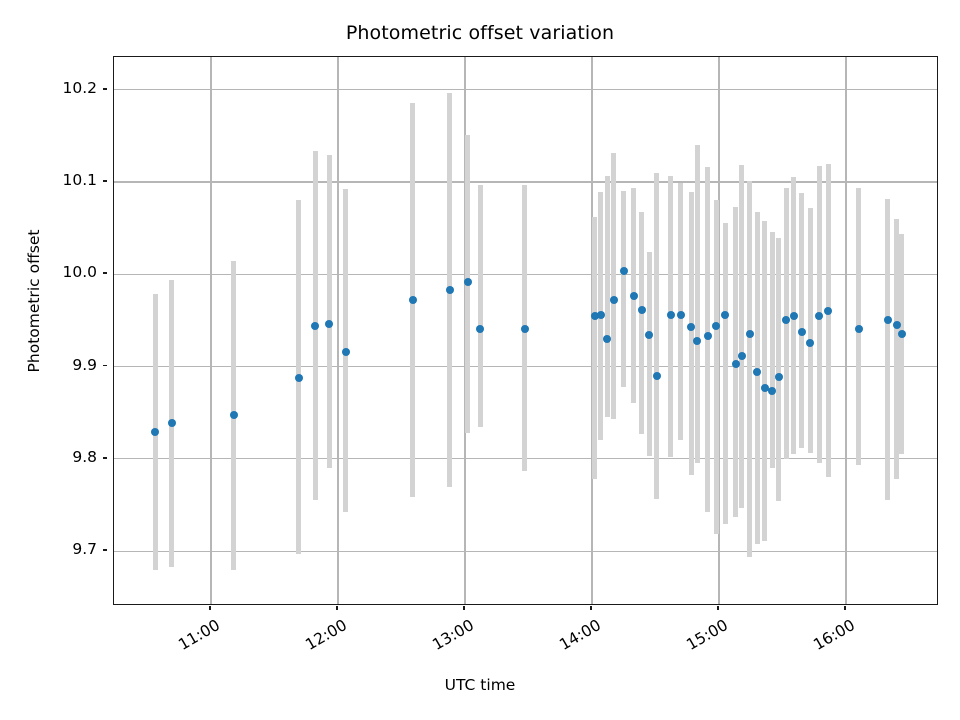 The image size is (960, 720). What do you see at coordinates (480, 685) in the screenshot?
I see `x-axis-label: UTC time` at bounding box center [480, 685].